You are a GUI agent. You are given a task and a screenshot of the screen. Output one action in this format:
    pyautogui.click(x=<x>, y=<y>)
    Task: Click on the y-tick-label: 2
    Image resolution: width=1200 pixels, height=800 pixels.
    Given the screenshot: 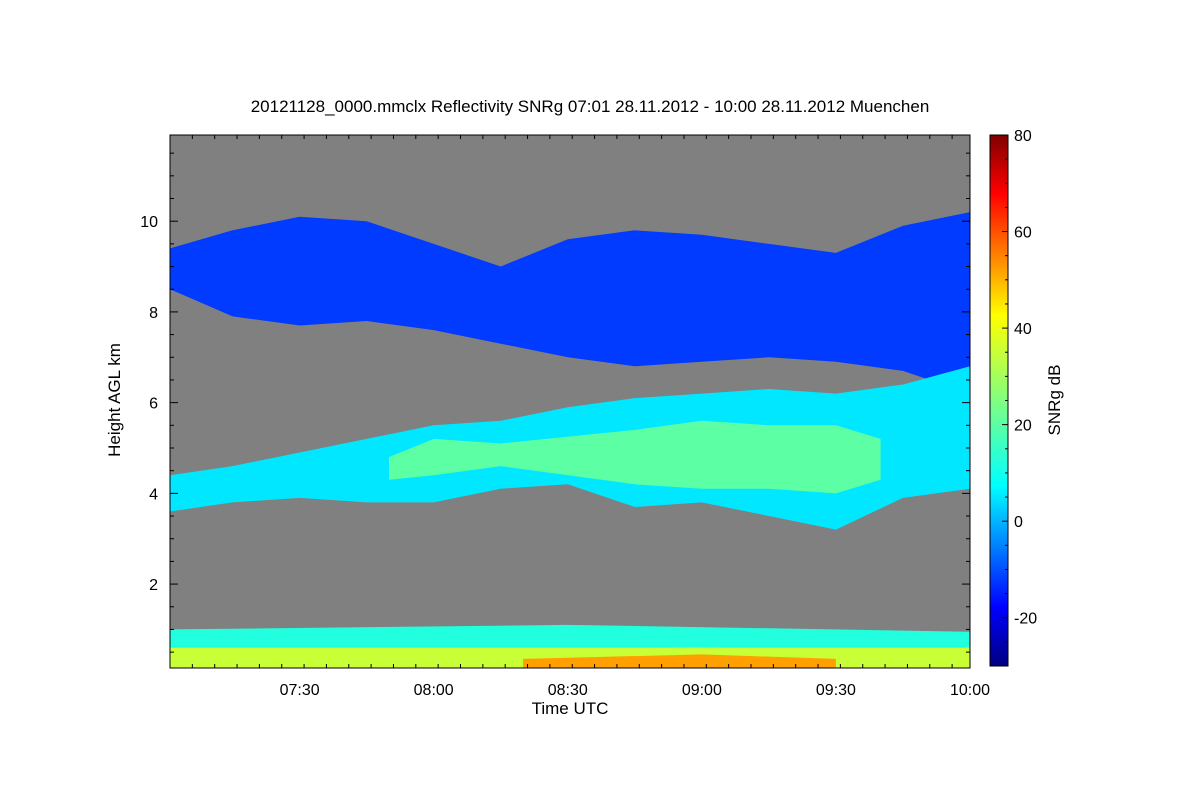 What is the action you would take?
    pyautogui.click(x=153, y=585)
    